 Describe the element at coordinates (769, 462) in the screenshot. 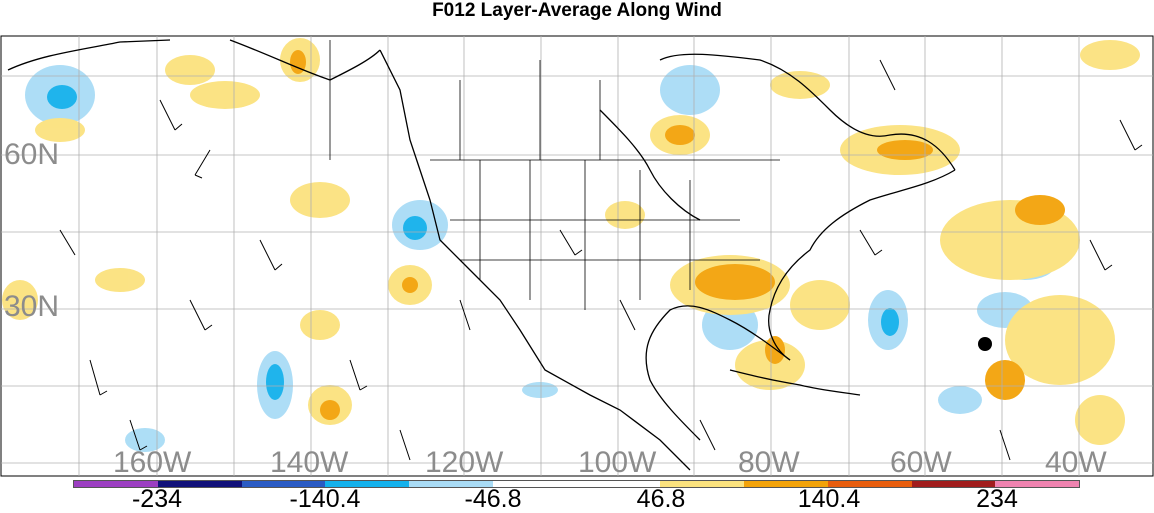

I see `lon-label-80w: 80W` at that location.